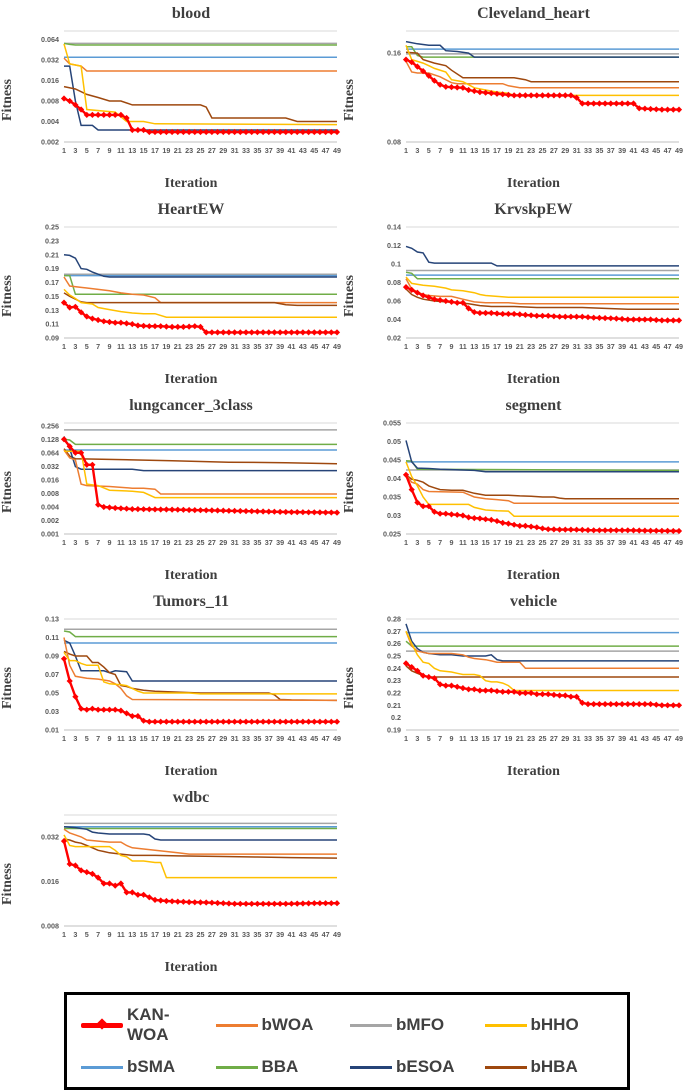 This screenshot has height=1090, width=685. What do you see at coordinates (292, 150) in the screenshot?
I see `svg-text: 41` at bounding box center [292, 150].